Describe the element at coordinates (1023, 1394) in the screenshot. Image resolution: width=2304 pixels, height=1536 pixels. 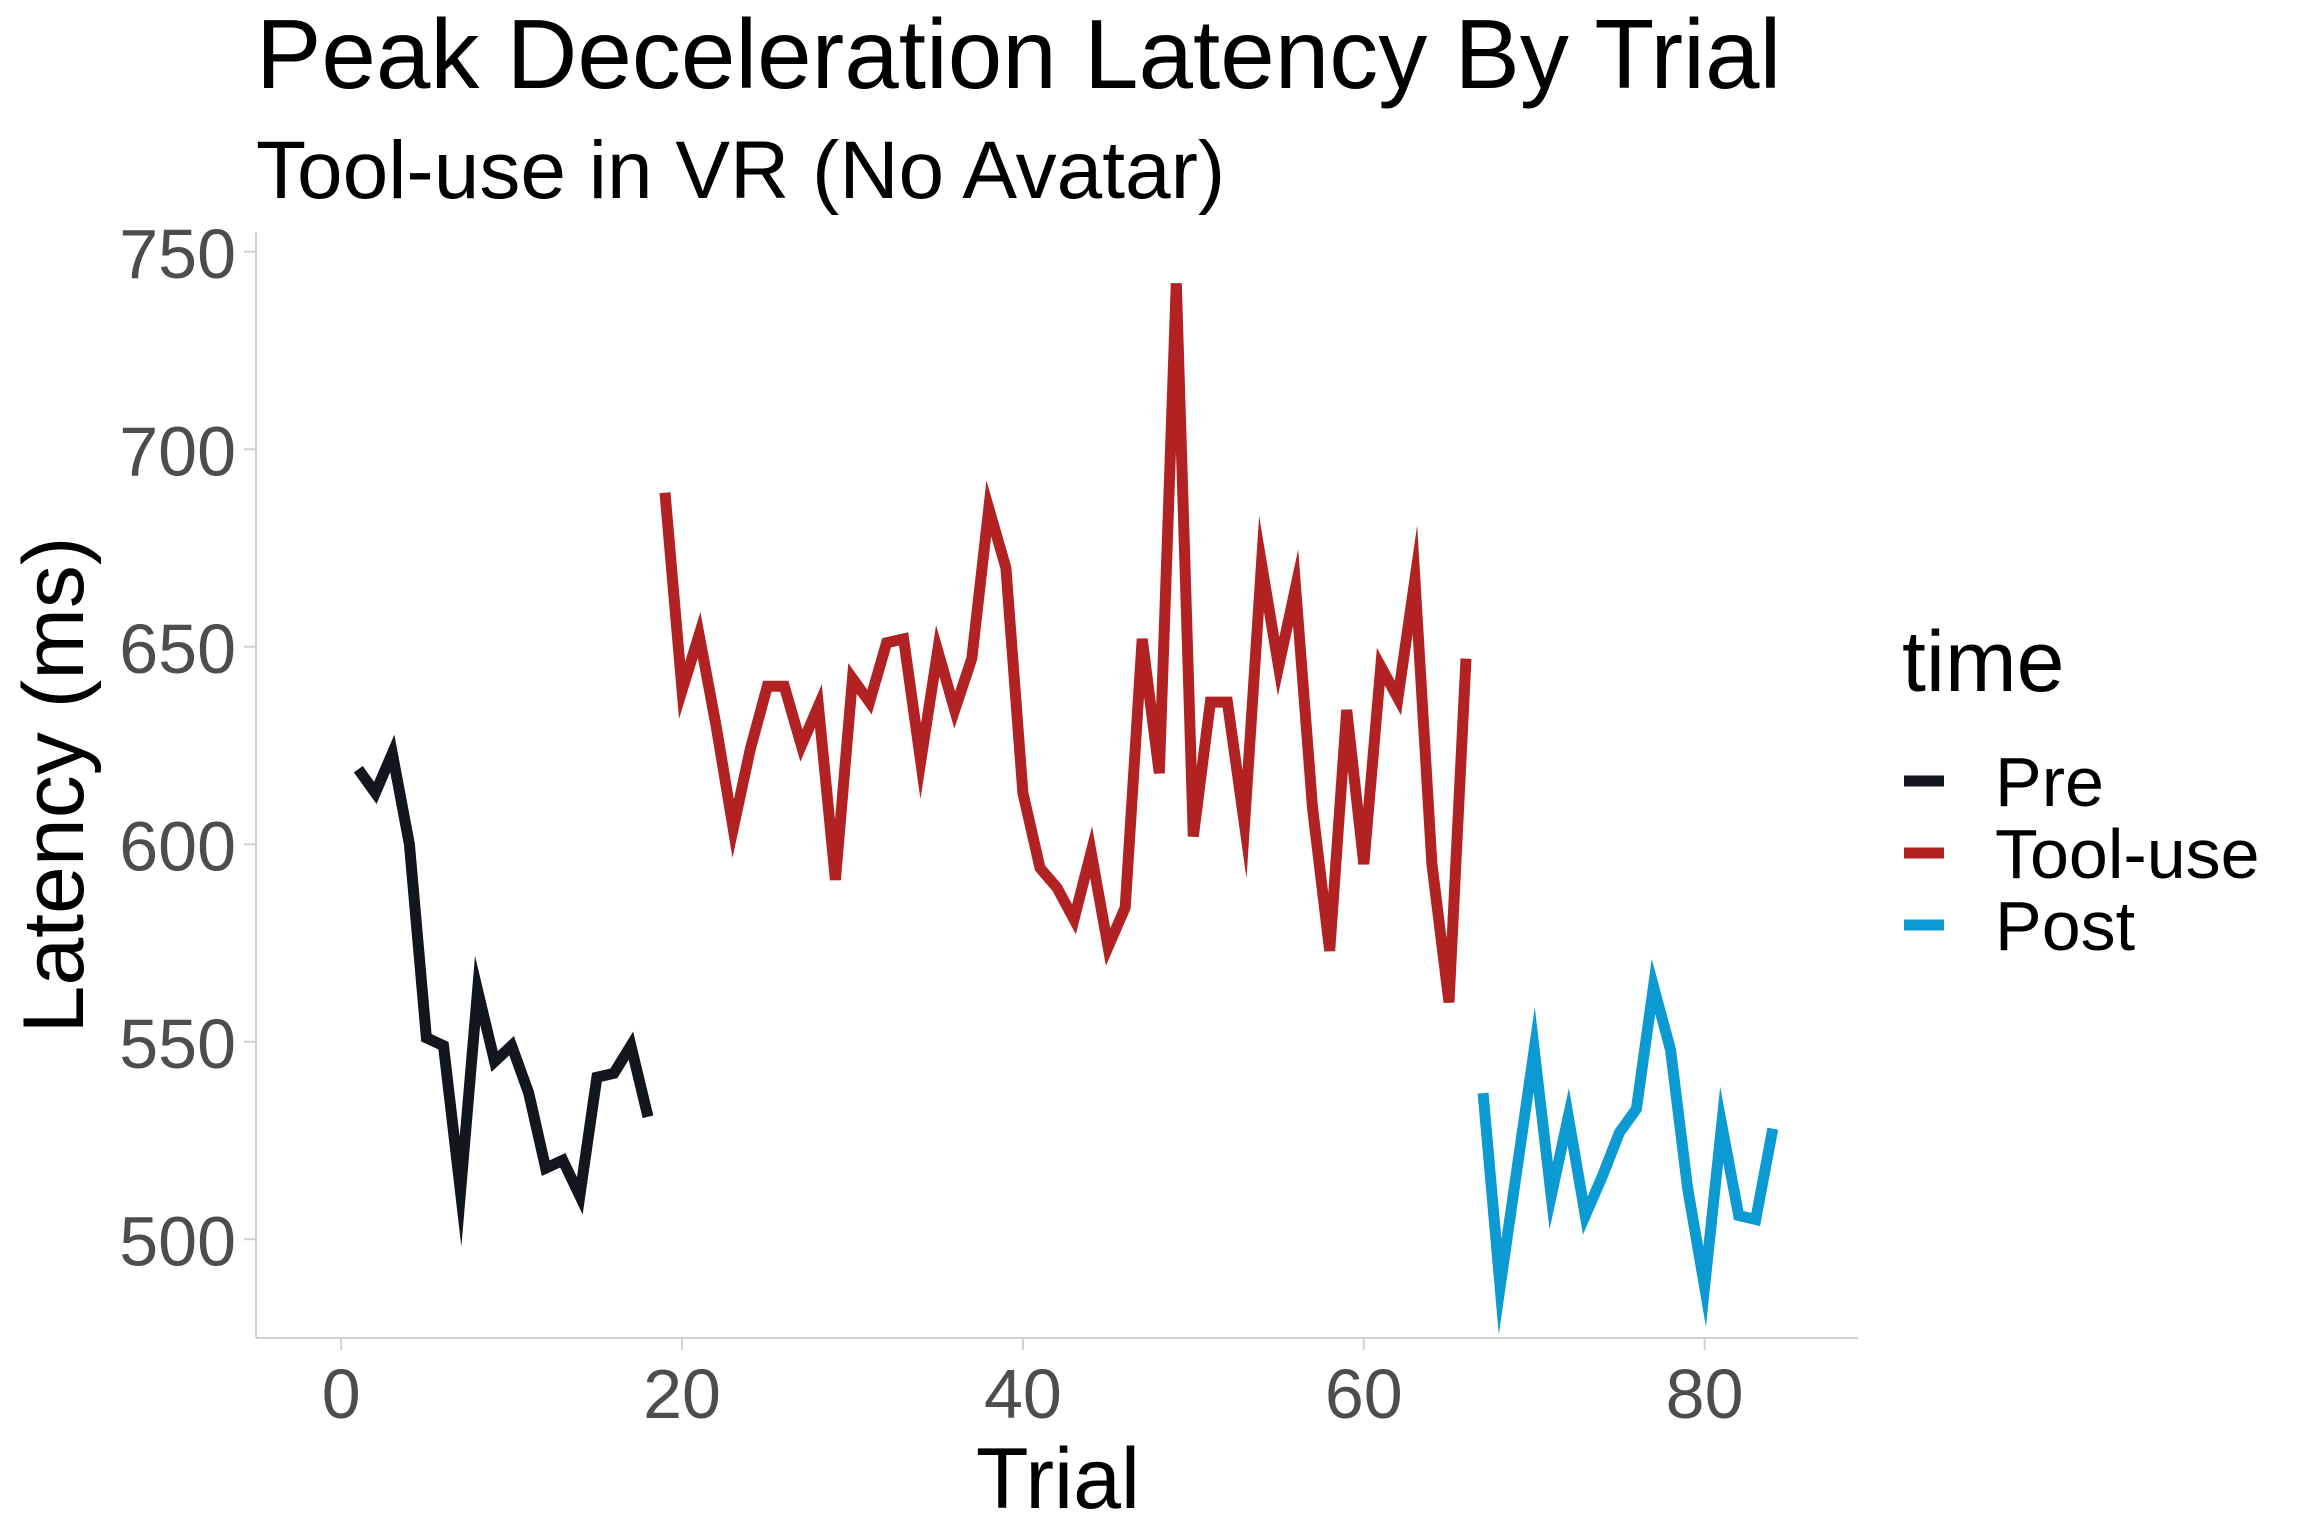
I see `x-tick-label: 40` at that location.